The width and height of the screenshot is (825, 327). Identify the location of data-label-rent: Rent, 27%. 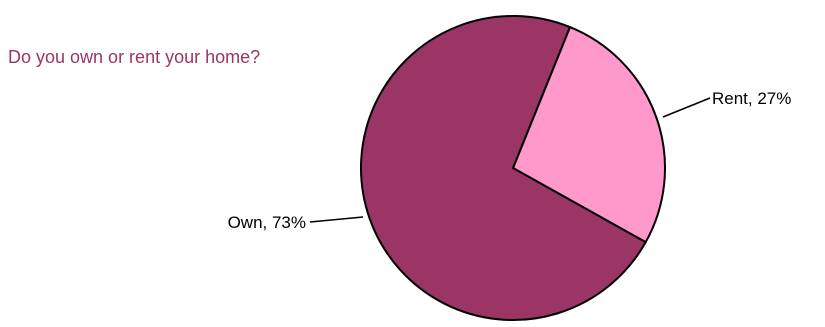
(751, 98).